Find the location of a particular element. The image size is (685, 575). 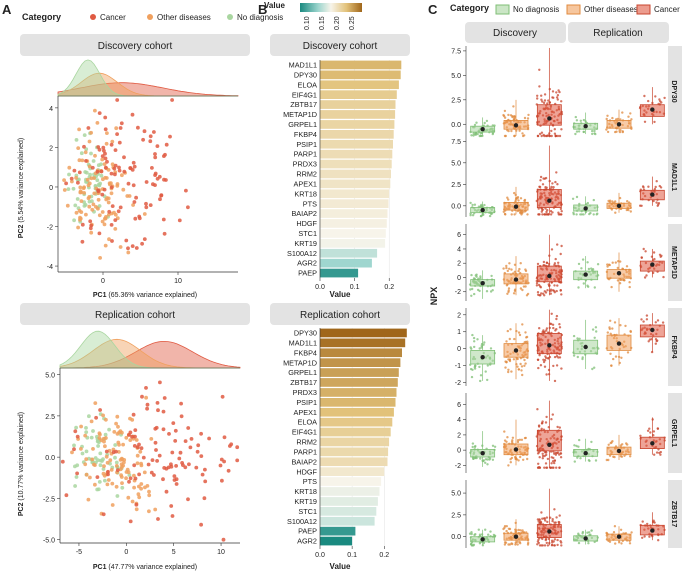

bar-parp1 is located at coordinates (356, 154).